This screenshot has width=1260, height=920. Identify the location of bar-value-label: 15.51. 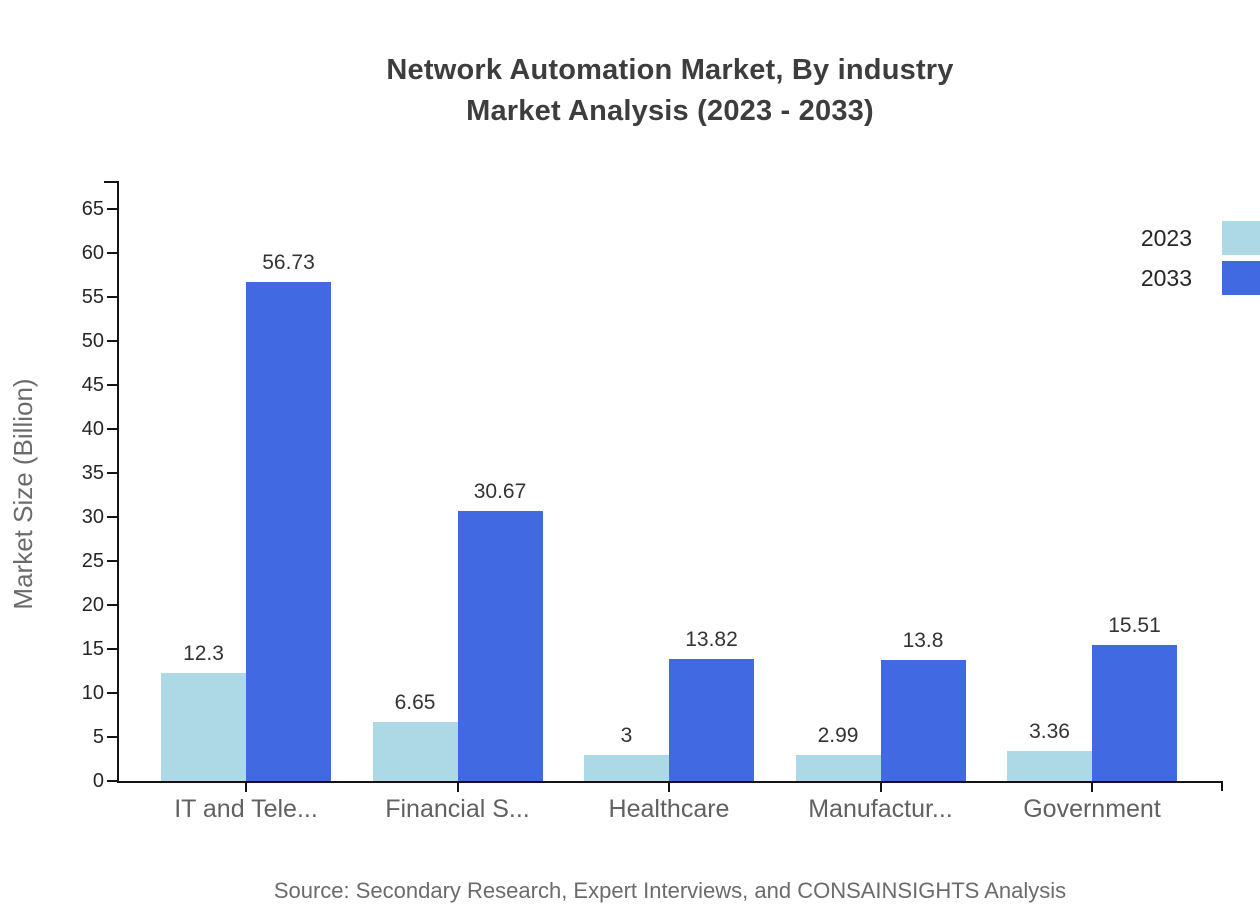
(1134, 625).